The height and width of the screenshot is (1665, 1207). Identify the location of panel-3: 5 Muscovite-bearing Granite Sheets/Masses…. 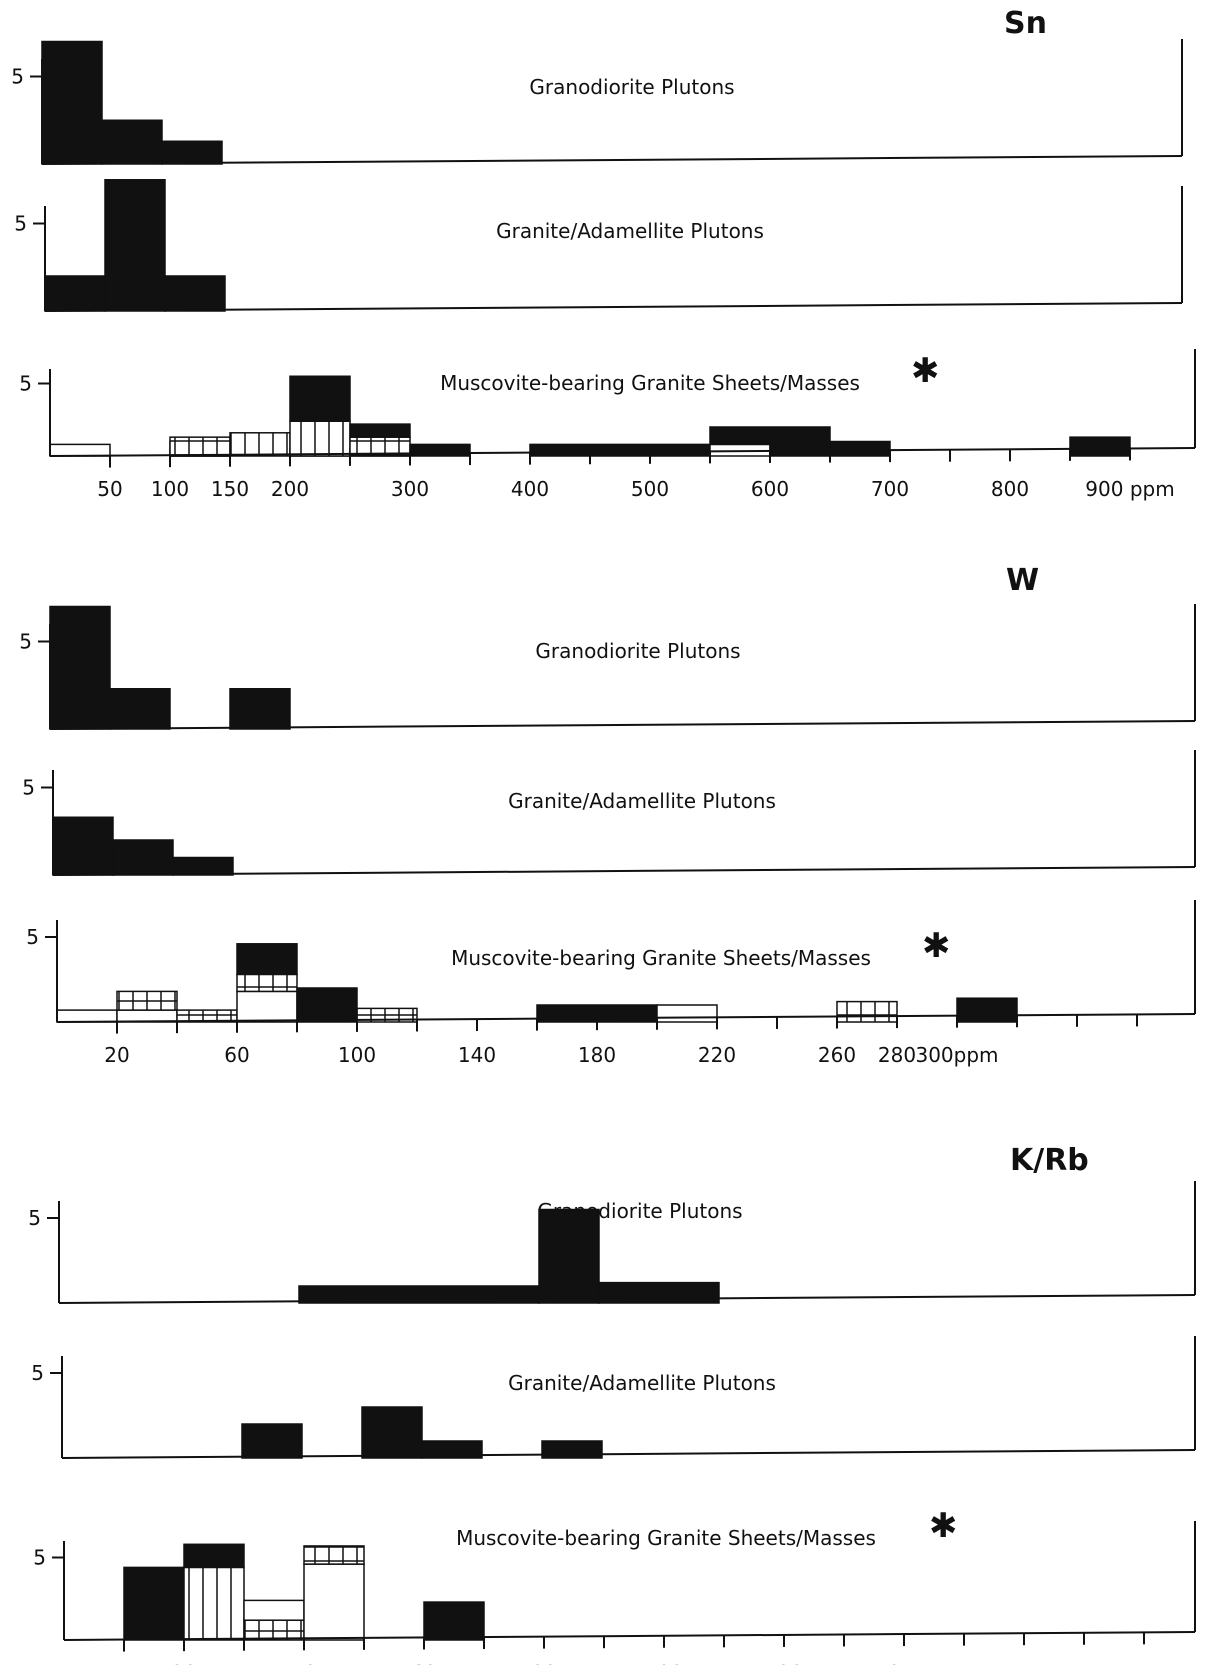
(607, 425).